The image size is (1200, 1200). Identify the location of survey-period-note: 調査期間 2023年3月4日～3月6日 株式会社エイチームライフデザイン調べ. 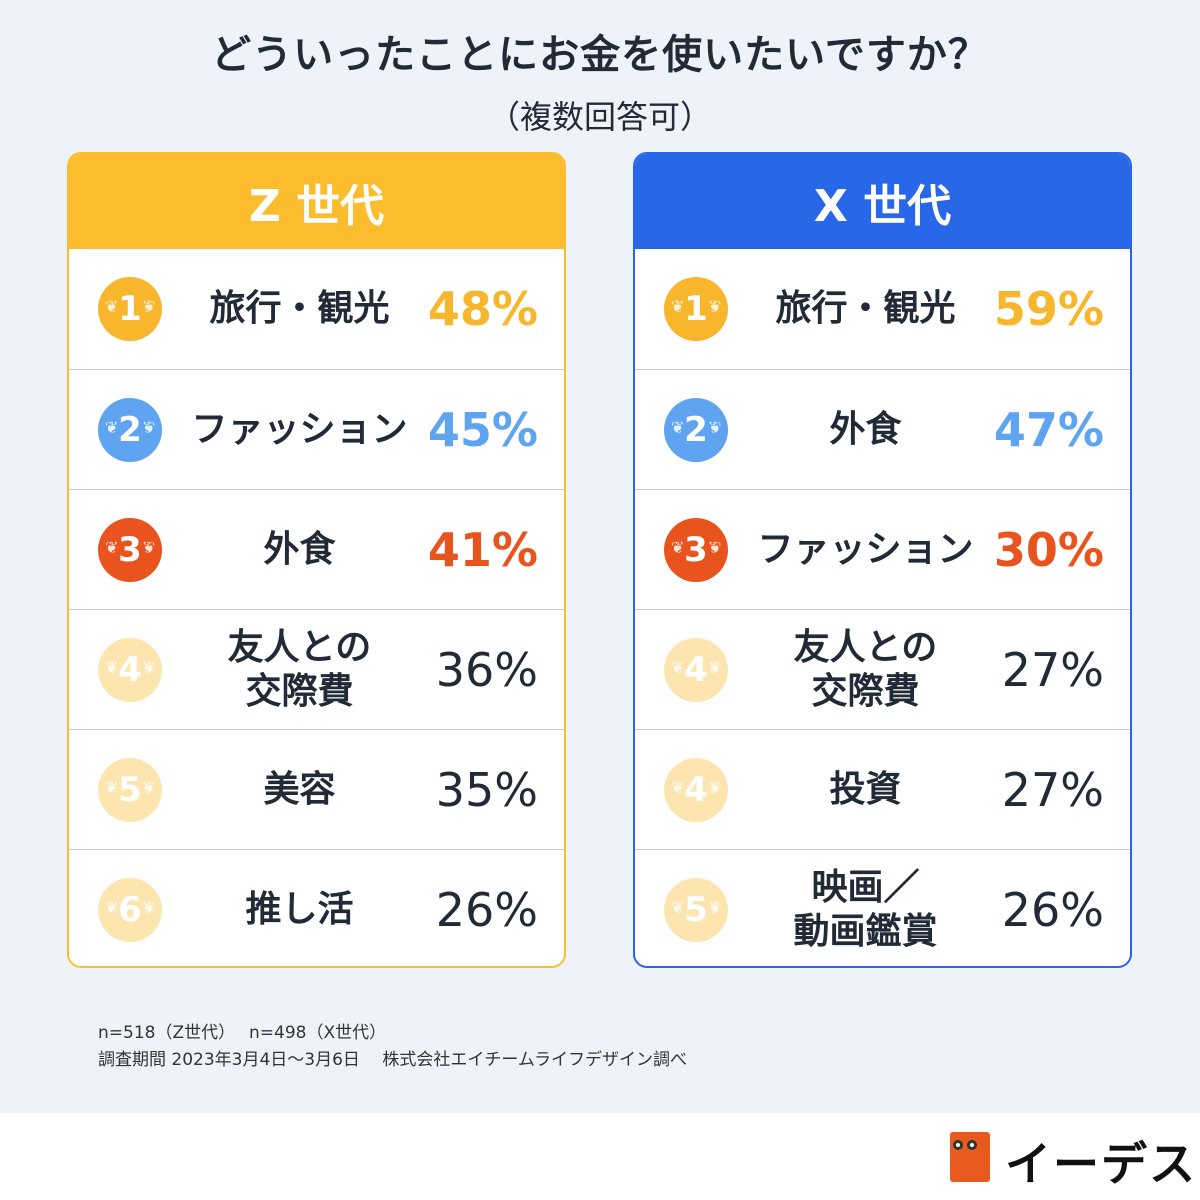
(392, 1060).